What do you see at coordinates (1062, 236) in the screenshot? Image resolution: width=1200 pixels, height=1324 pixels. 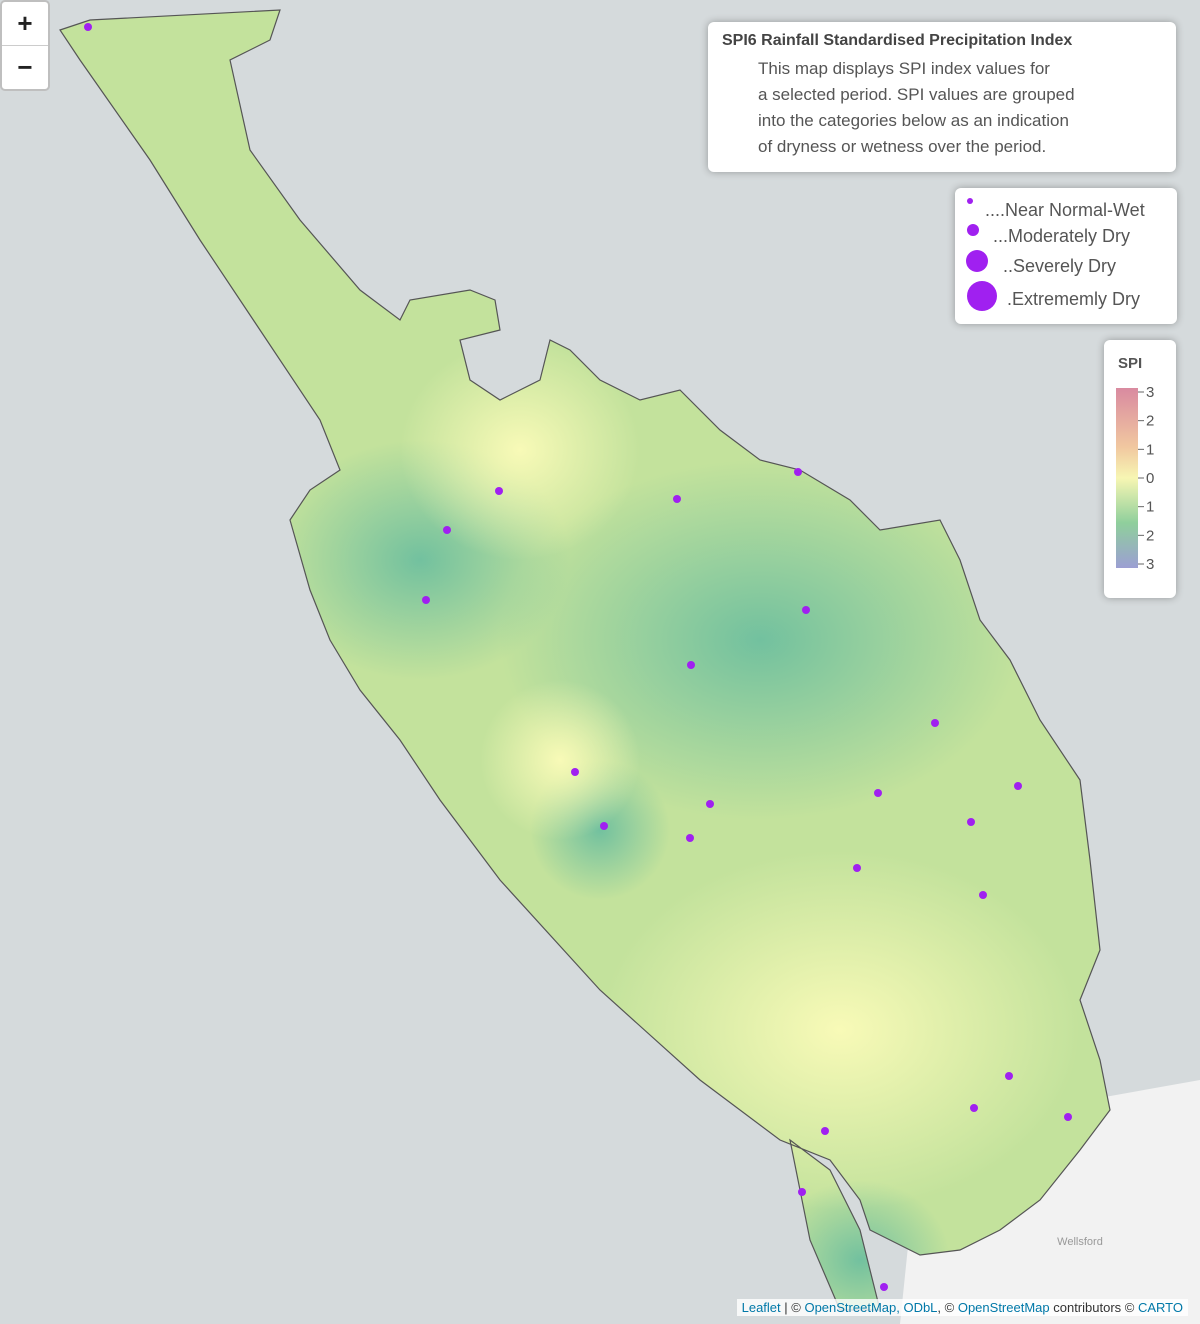 I see `legend-item: ...Moderately Dry` at bounding box center [1062, 236].